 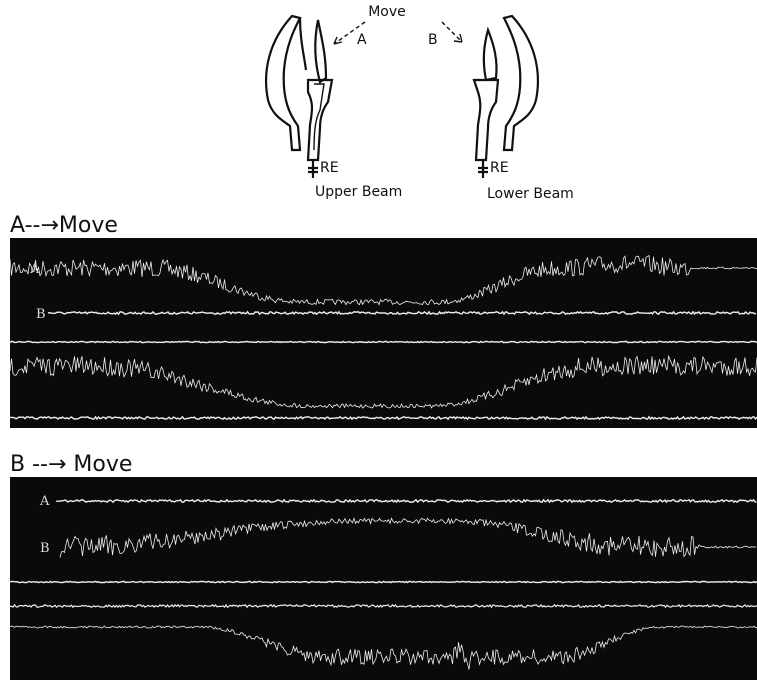 I want to click on arrow-label: A, so click(x=362, y=40).